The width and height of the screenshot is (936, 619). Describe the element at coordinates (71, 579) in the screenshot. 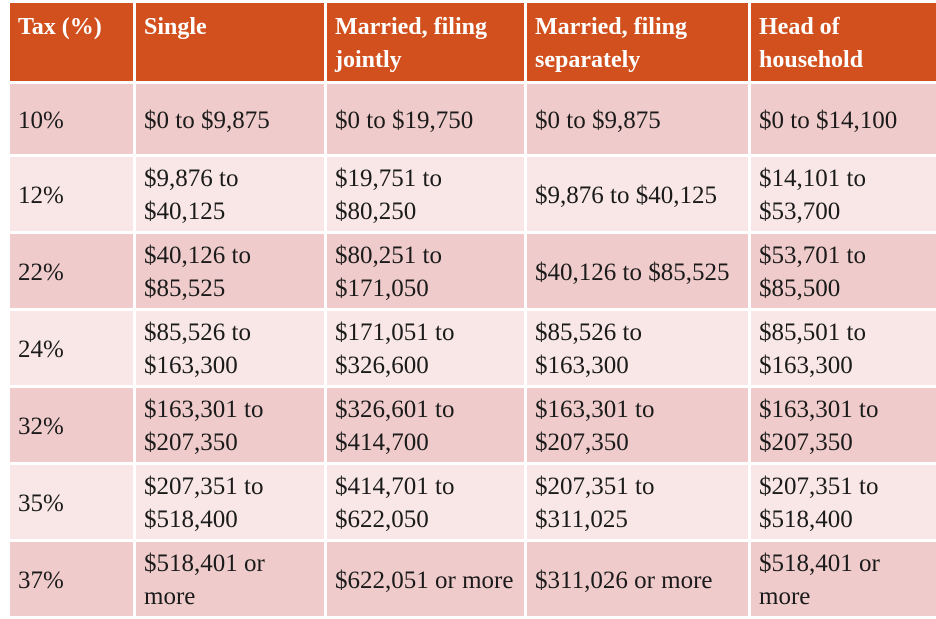

I see `rate-cell: 37%` at that location.